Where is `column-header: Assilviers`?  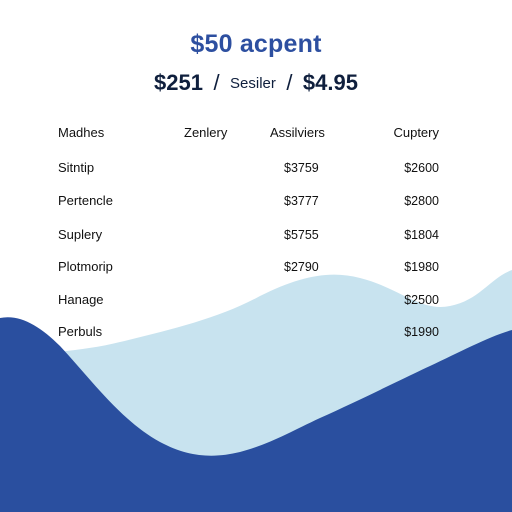
column-header: Assilviers is located at coordinates (297, 132).